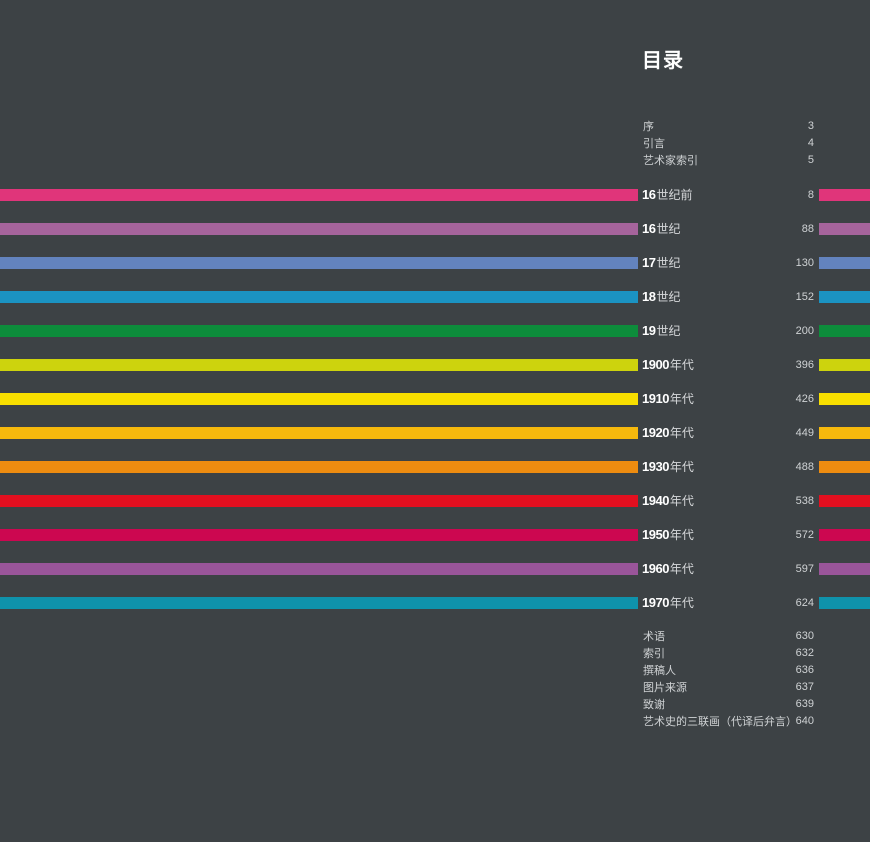  What do you see at coordinates (435, 636) in the screenshot?
I see `back-matter-item: 术语 630` at bounding box center [435, 636].